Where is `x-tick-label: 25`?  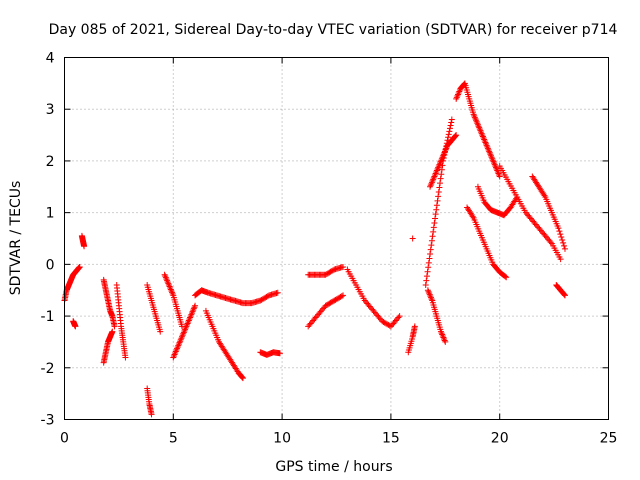 x-tick-label: 25 is located at coordinates (609, 439).